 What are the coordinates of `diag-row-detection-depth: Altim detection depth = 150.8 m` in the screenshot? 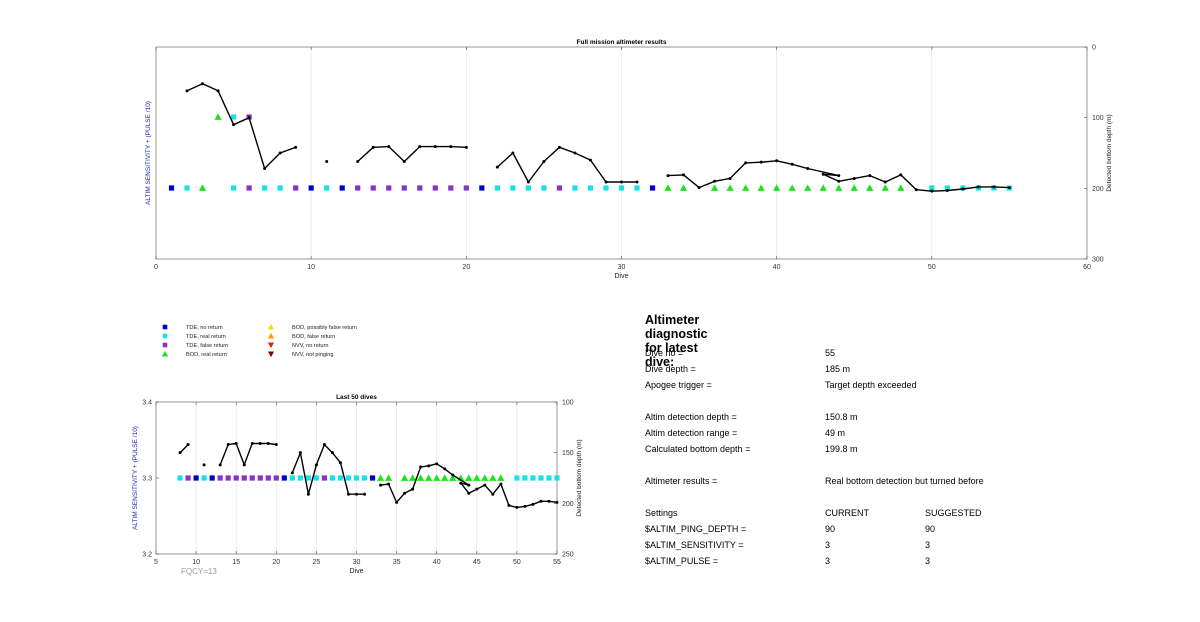 It's located at (905, 418).